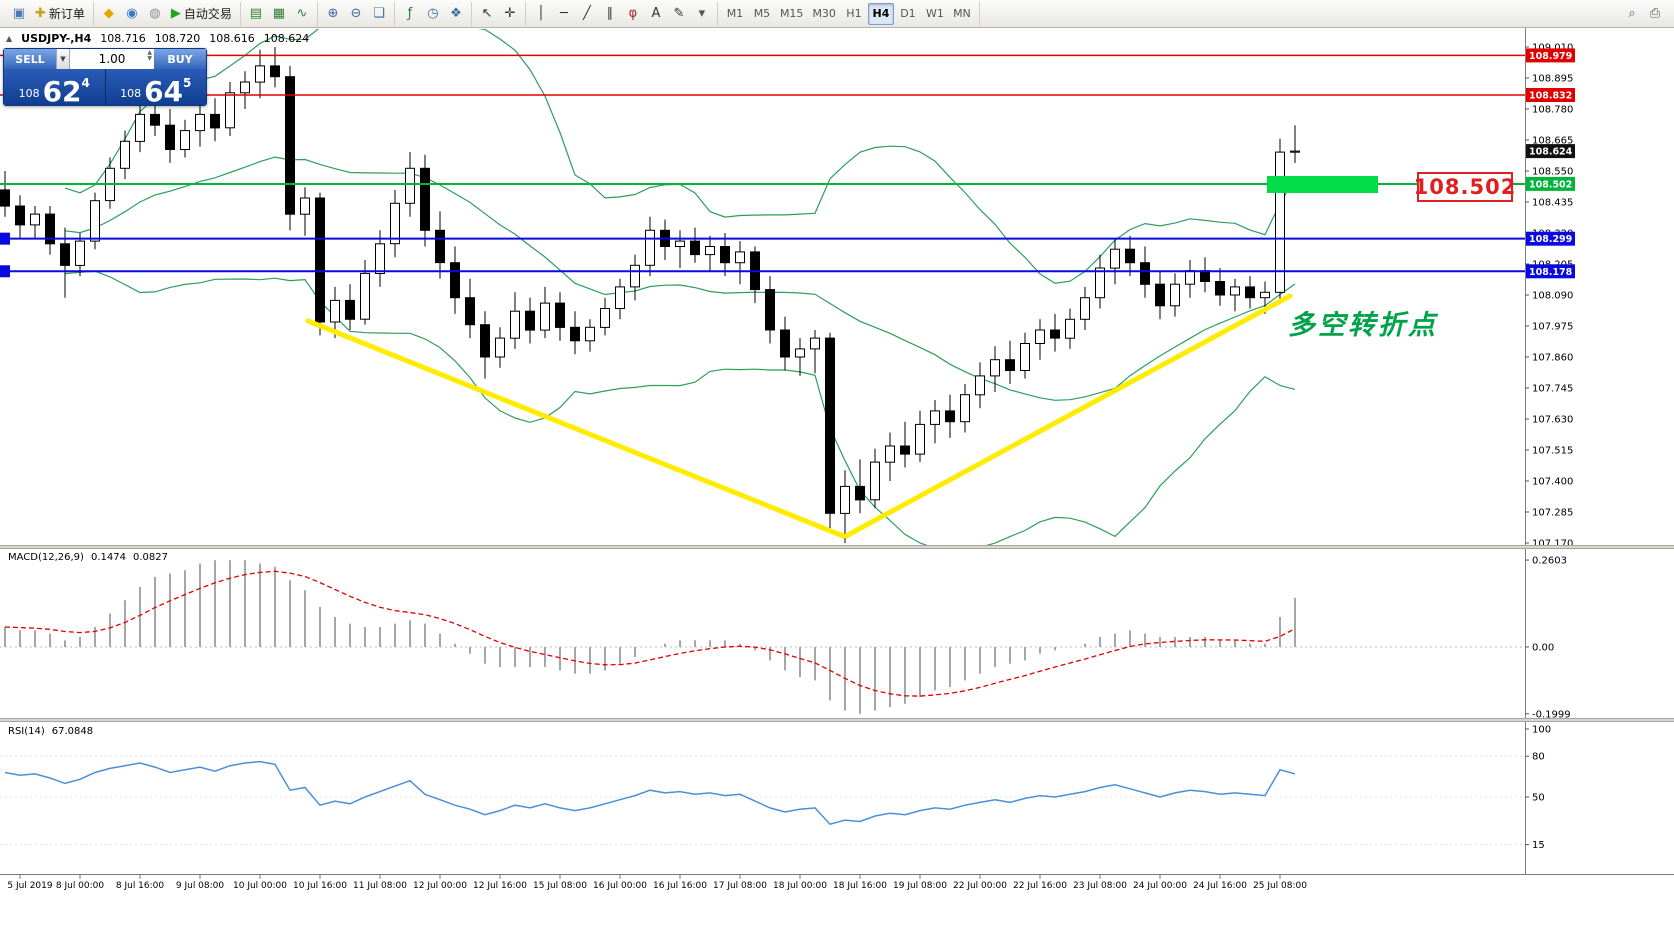  Describe the element at coordinates (702, 13) in the screenshot. I see `shapes-dropdown: ▾` at that location.